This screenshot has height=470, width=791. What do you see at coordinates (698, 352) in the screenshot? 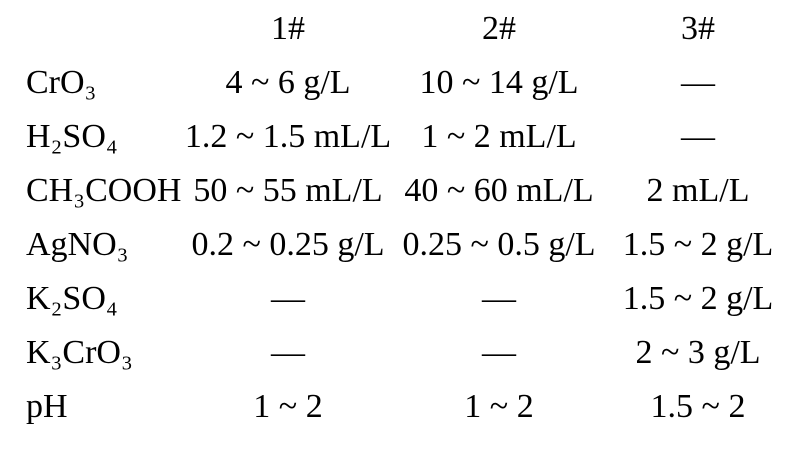
I see `table-cell: 2 ~ 3 g/L` at bounding box center [698, 352].